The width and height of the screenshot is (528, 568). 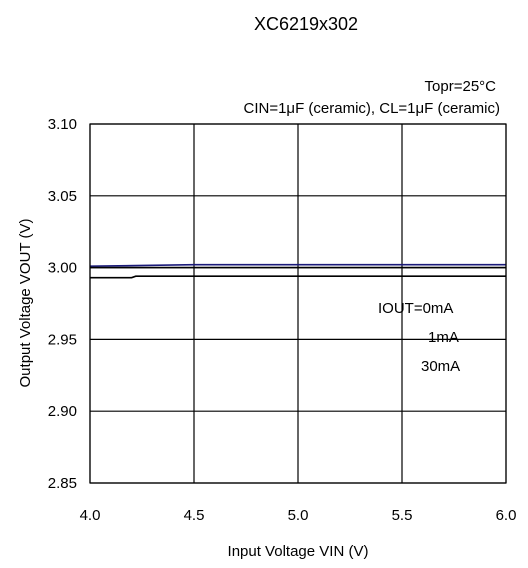 I want to click on legend-annotation-1ma: 1mA, so click(x=443, y=337).